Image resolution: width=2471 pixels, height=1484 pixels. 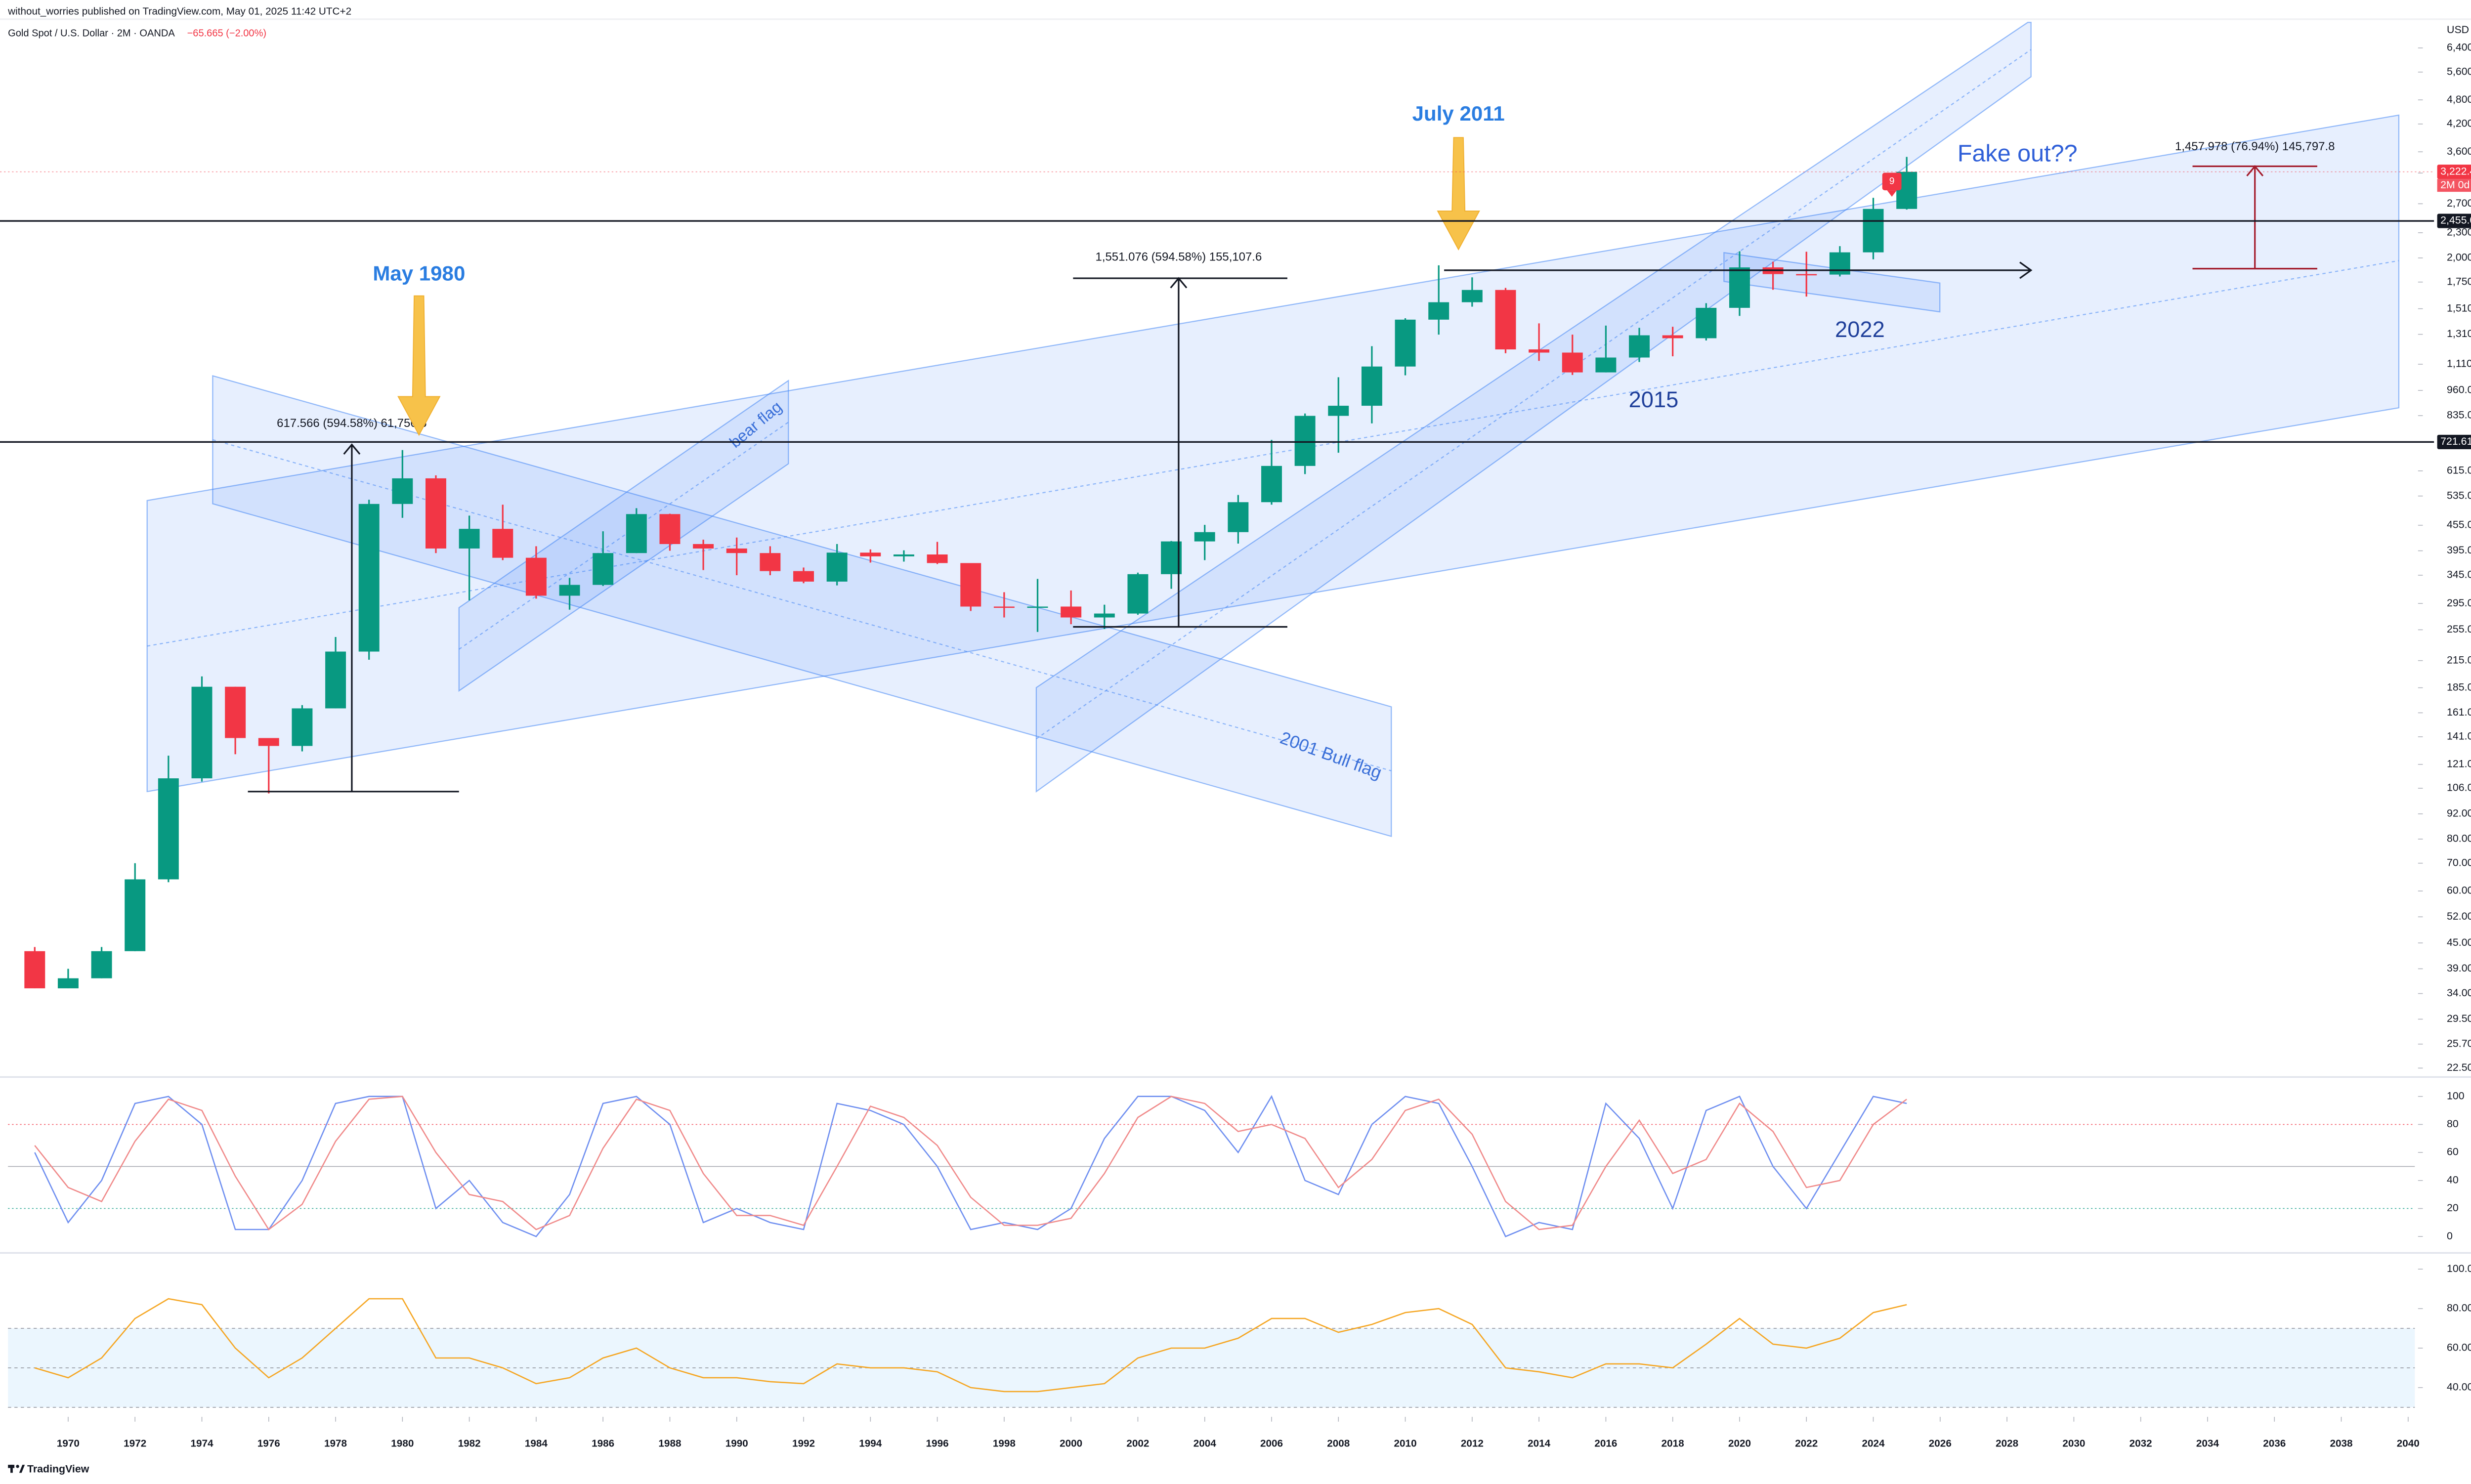 What do you see at coordinates (419, 365) in the screenshot?
I see `callout-arrow` at bounding box center [419, 365].